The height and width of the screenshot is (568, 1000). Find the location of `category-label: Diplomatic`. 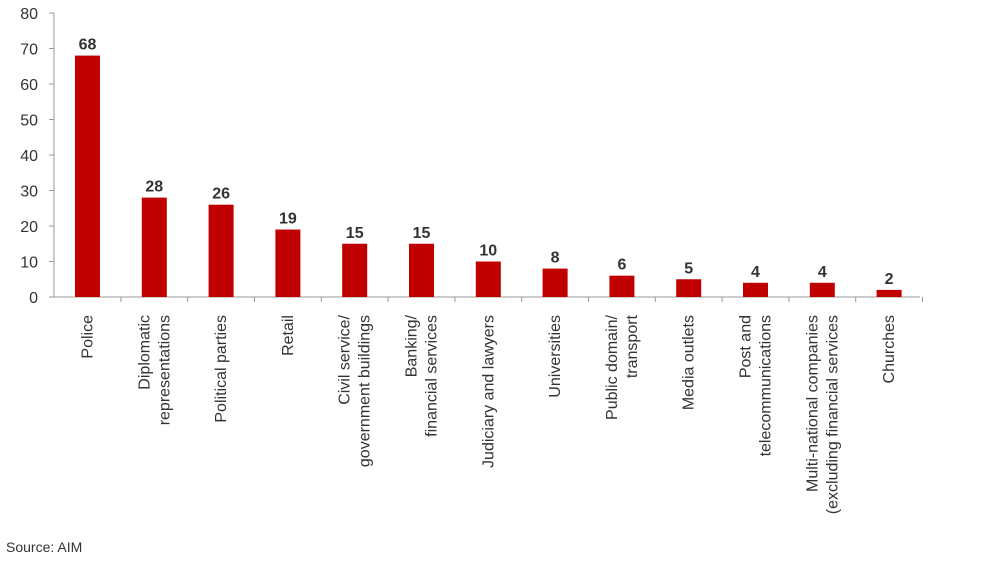

category-label: Diplomatic is located at coordinates (144, 352).